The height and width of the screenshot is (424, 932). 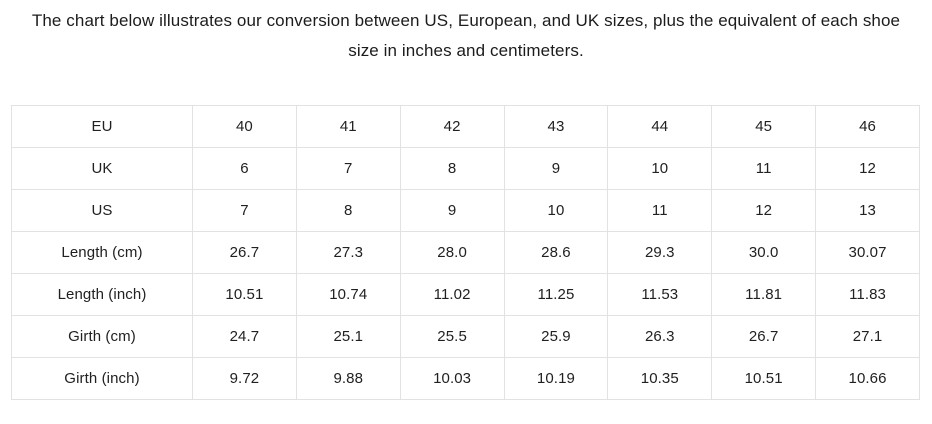 I want to click on table-row: UK 6 7 8 9 10 11 12, so click(x=465, y=168).